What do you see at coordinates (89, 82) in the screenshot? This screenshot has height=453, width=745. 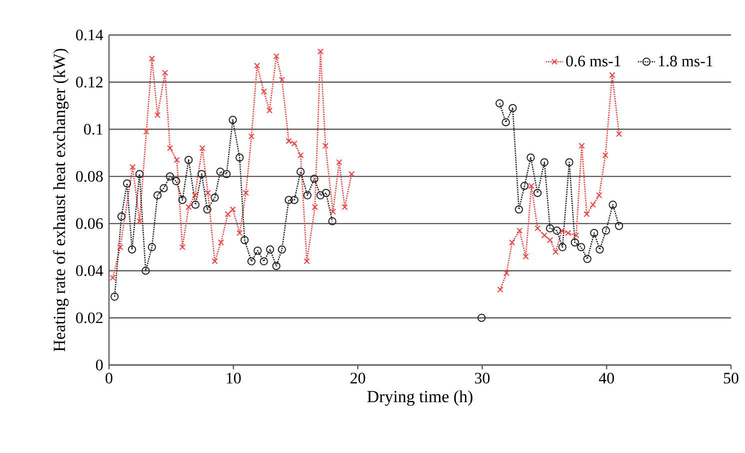 I see `y-tick-label: 0.12` at bounding box center [89, 82].